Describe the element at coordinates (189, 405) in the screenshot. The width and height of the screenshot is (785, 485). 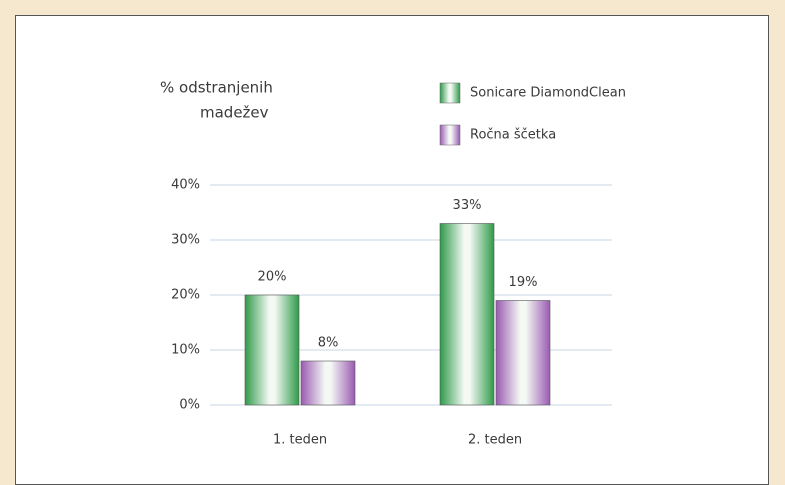
I see `y-tick-label: 0%` at that location.